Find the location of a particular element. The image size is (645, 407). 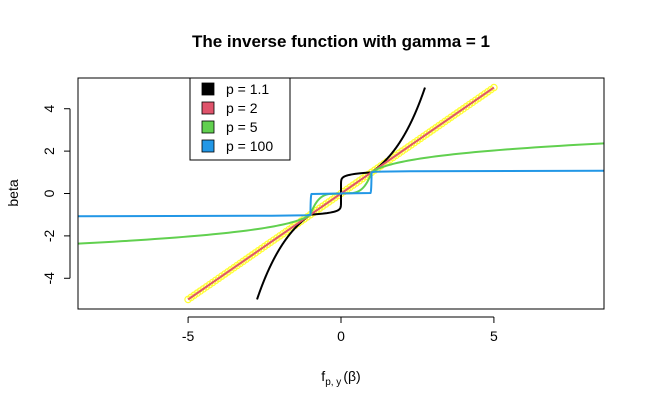

x-axis-label-arg: (β) is located at coordinates (351, 376).